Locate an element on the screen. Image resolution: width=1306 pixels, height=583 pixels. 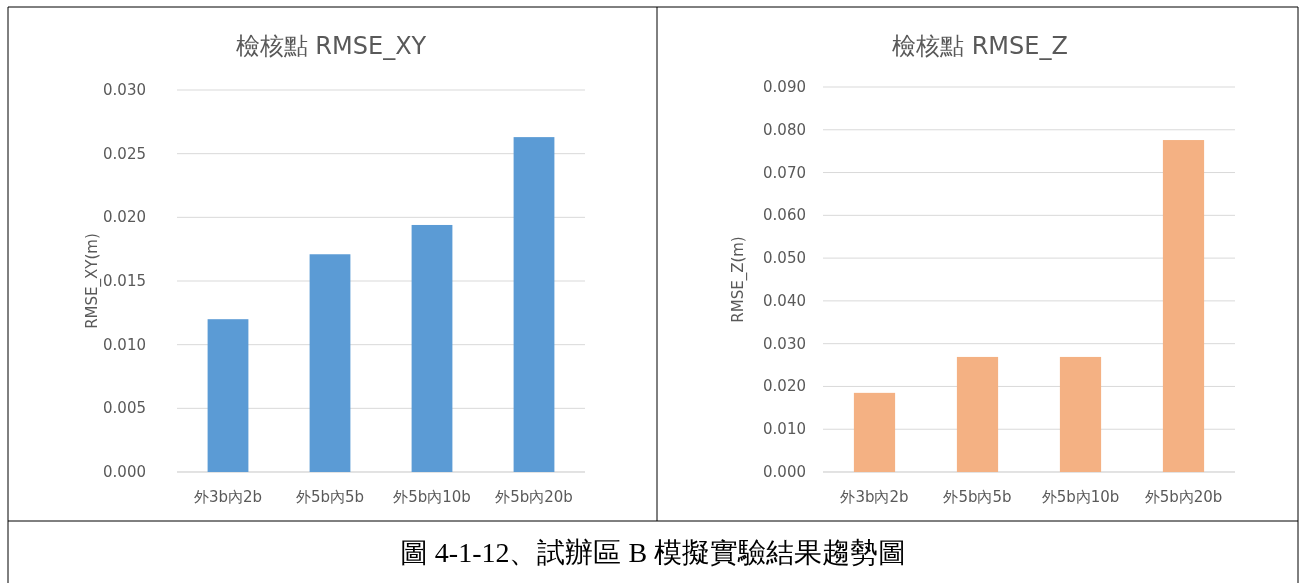
y-tick-label: 0.060 is located at coordinates (784, 215).